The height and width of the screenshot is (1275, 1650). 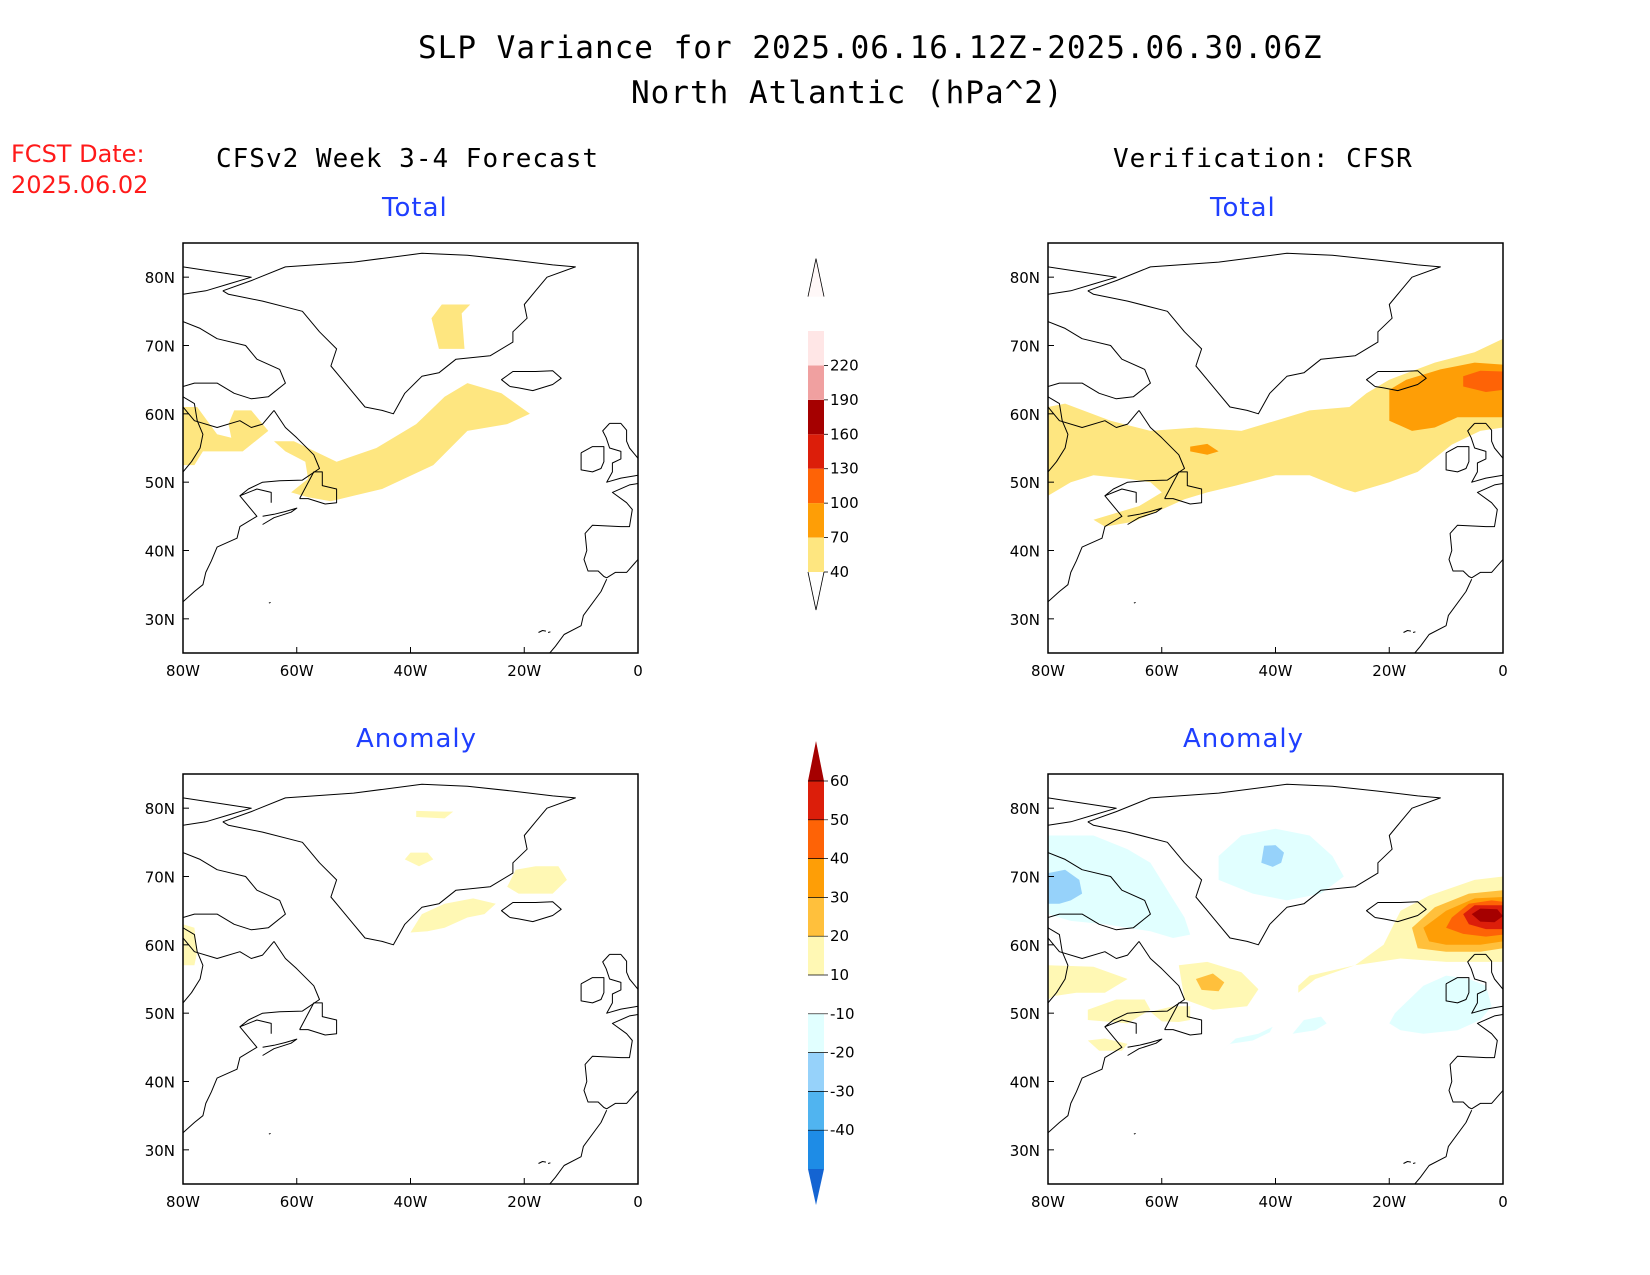 I want to click on forecast-anomaly-map: 80W 60W 40W 20W 0 80N 70N 60N 50N 40N 30N, so click(x=394, y=992).